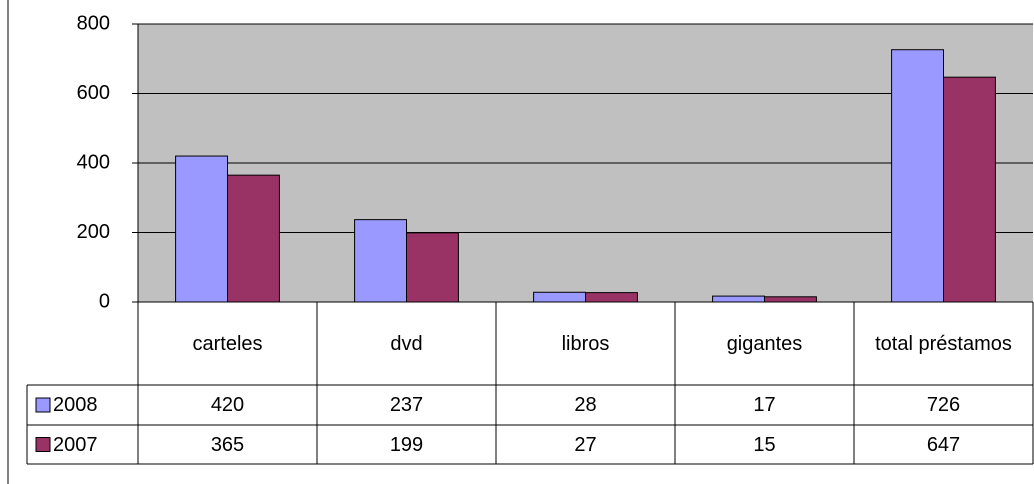  What do you see at coordinates (406, 405) in the screenshot?
I see `table-value: 237` at bounding box center [406, 405].